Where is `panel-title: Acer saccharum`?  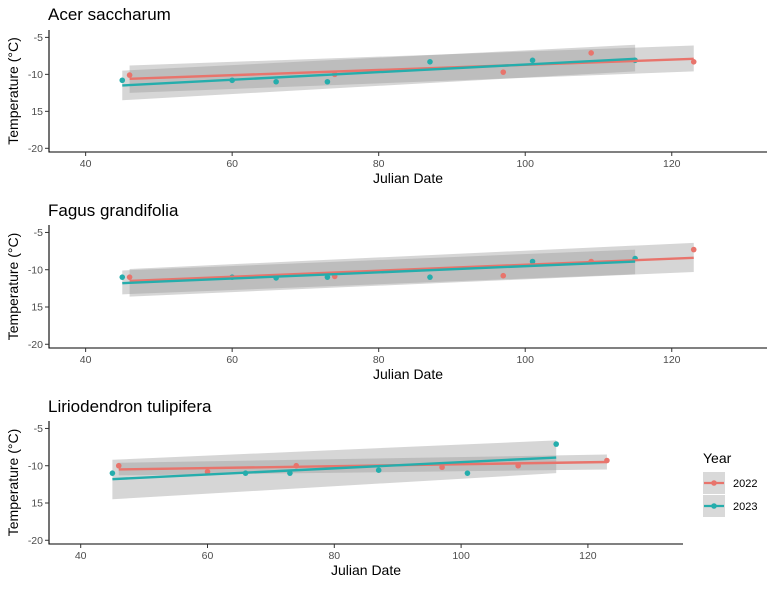
panel-title: Acer saccharum is located at coordinates (109, 14).